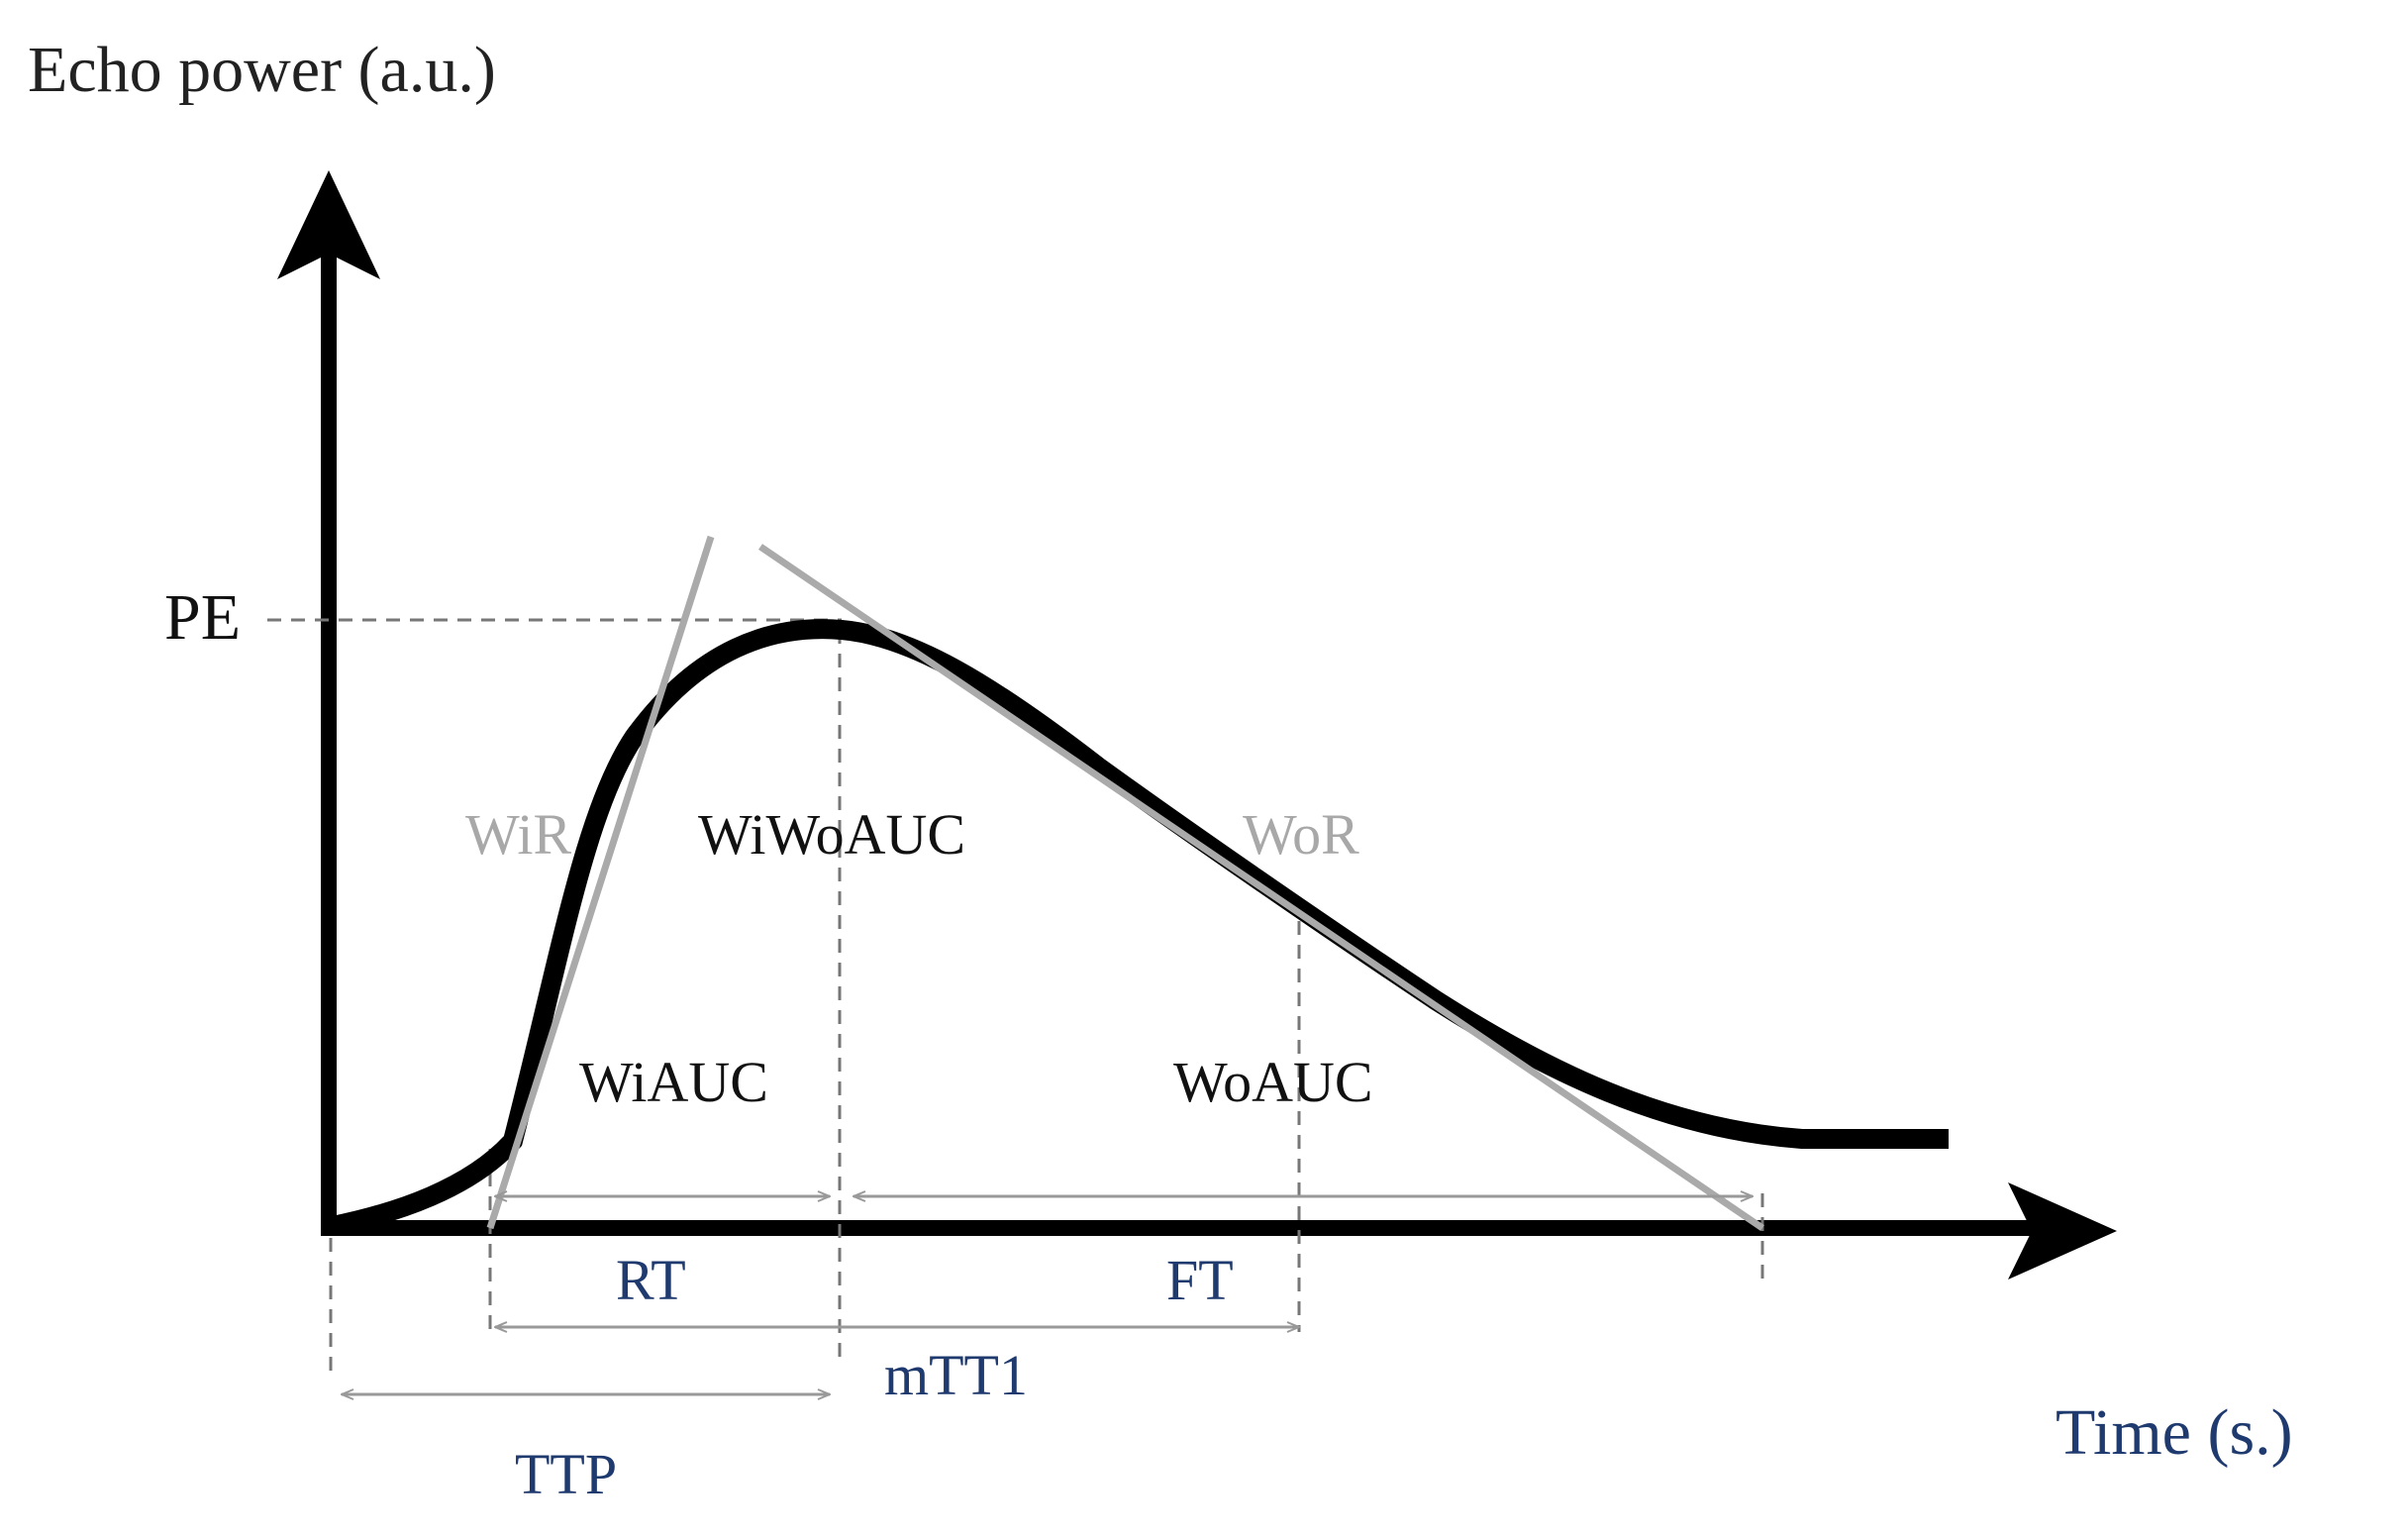 Image resolution: width=2408 pixels, height=1538 pixels. Describe the element at coordinates (2174, 1432) in the screenshot. I see `x-axis-label: Time (s.)` at that location.